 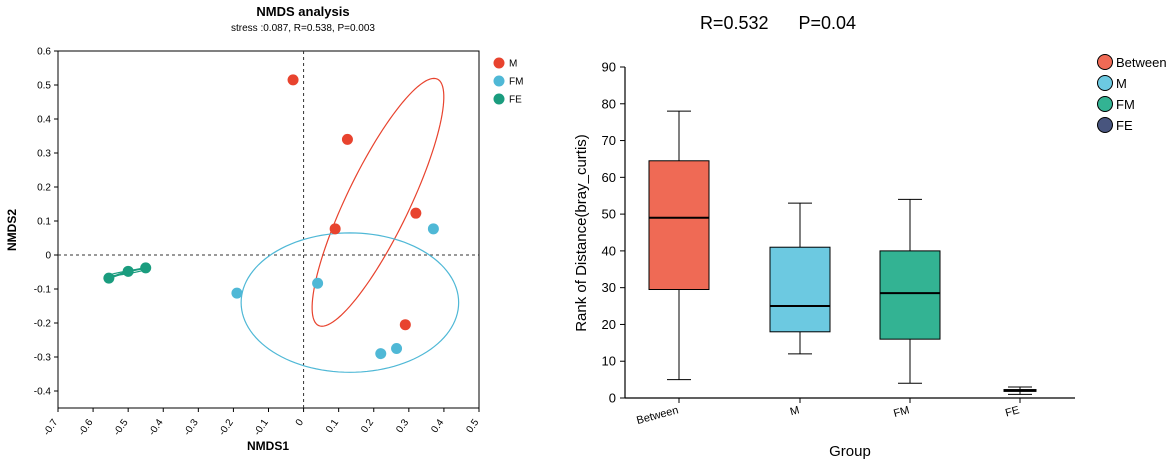 What do you see at coordinates (795, 411) in the screenshot?
I see `x-tick-label: M` at bounding box center [795, 411].